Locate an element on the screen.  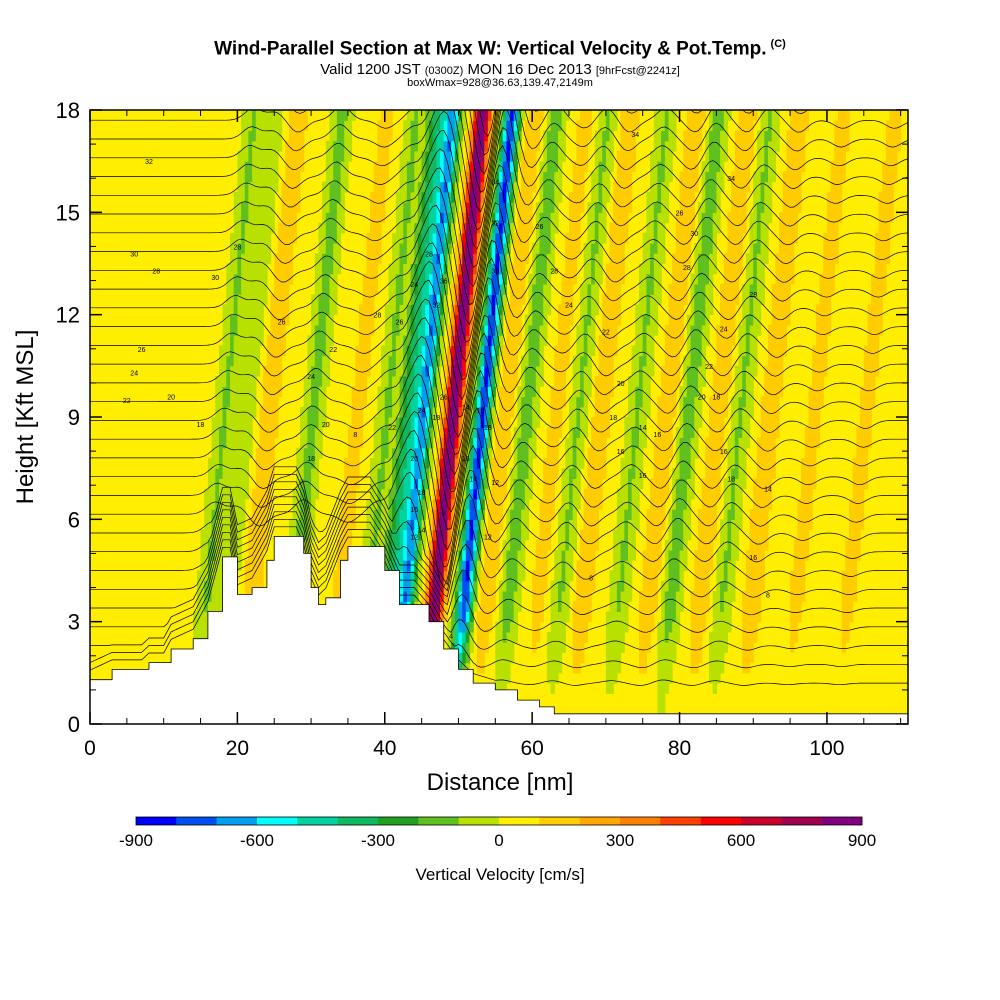
y-tick-label: 3 is located at coordinates (74, 622).